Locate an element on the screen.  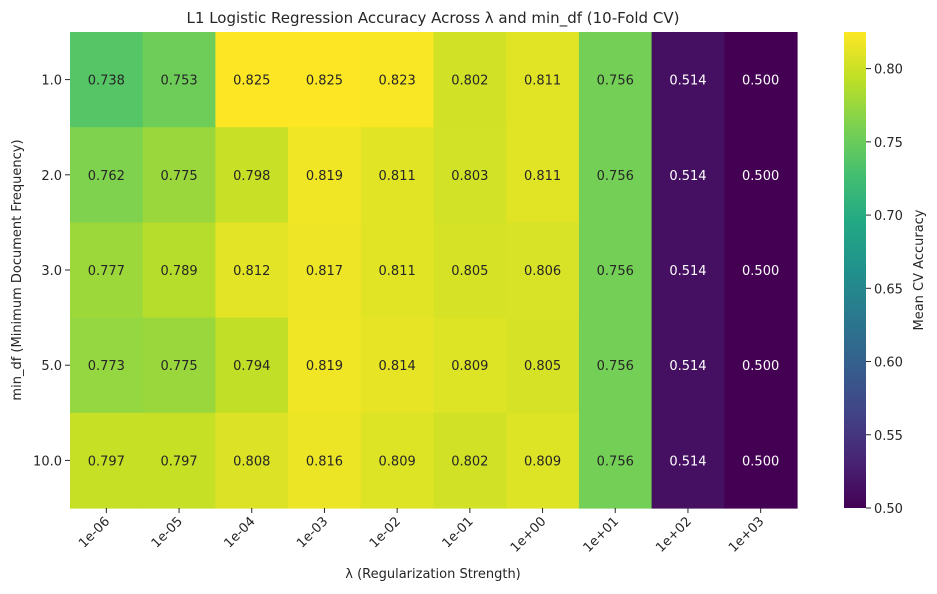
cell-value-label: 0.794 is located at coordinates (251, 366).